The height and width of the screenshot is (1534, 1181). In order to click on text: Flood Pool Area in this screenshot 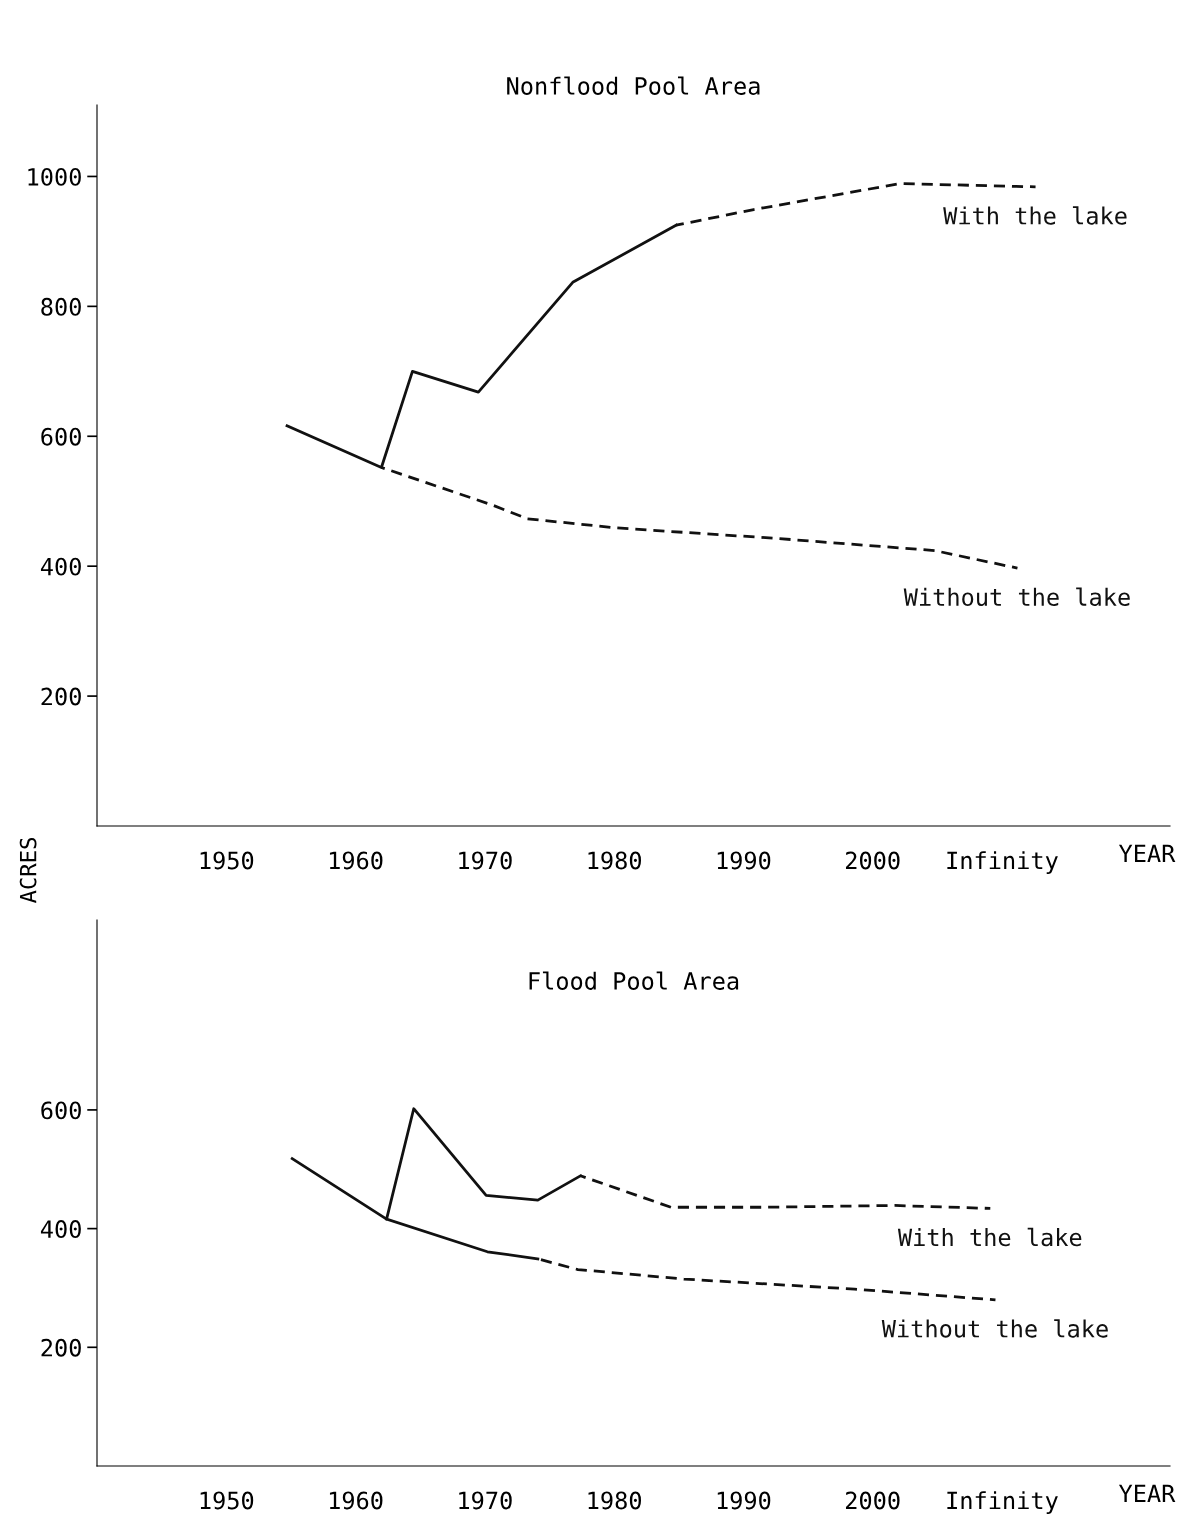, I will do `click(634, 980)`.